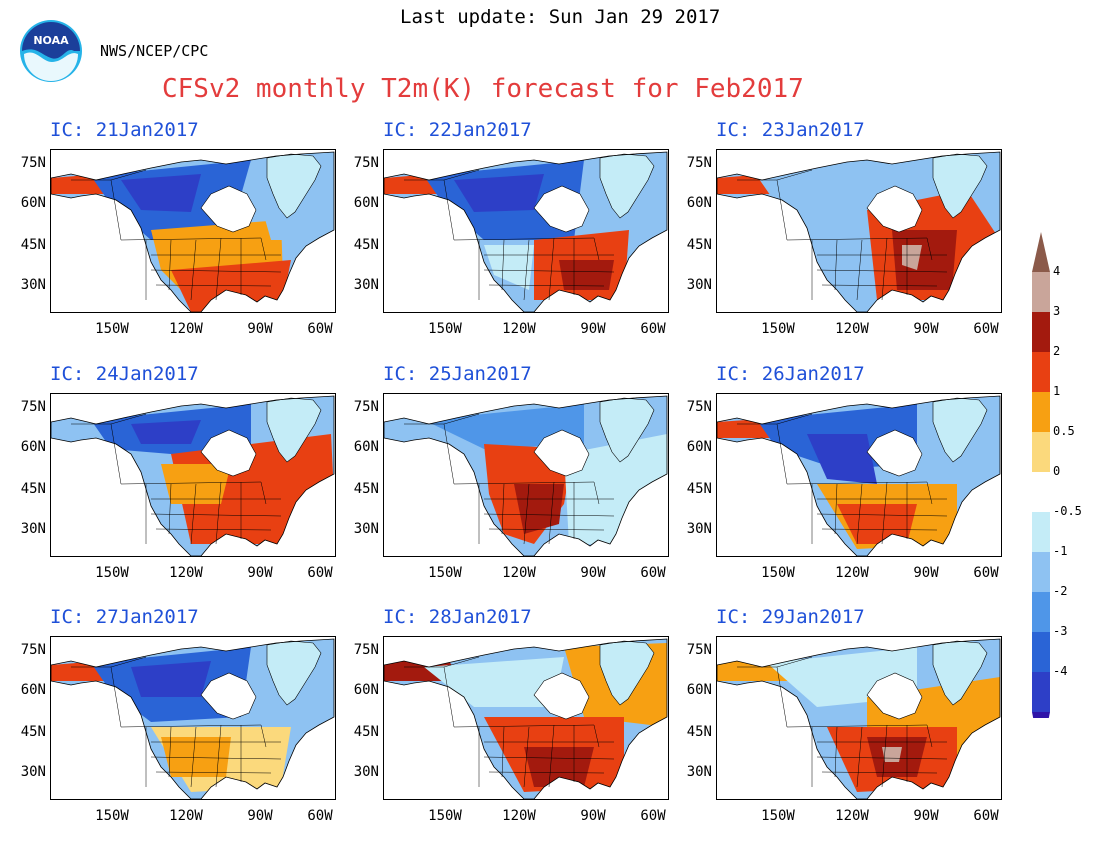 Image resolution: width=1100 pixels, height=850 pixels. I want to click on panel-title: IC: 23Jan2017, so click(790, 130).